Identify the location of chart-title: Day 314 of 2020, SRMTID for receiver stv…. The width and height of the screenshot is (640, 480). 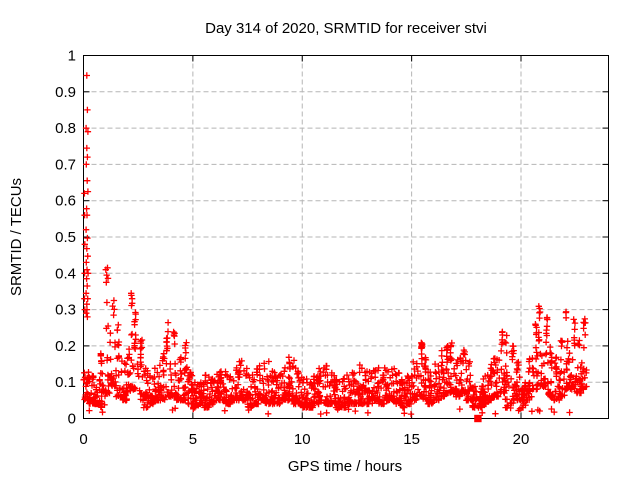
(346, 28).